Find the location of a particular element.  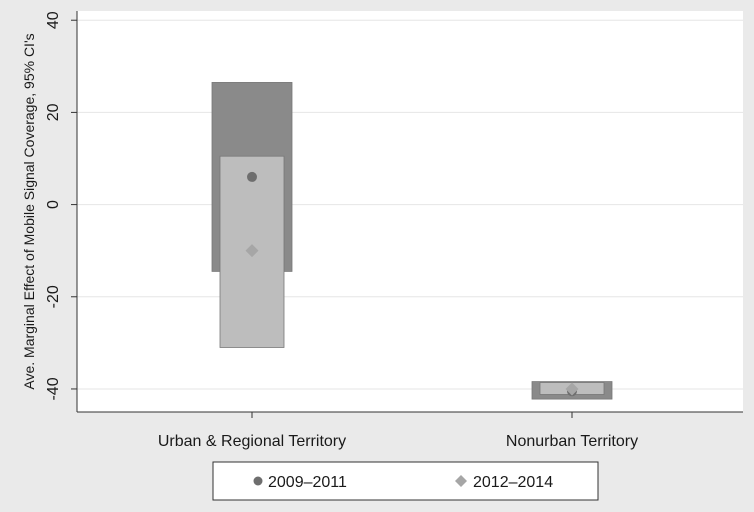

y-tick-label: 20 is located at coordinates (53, 112).